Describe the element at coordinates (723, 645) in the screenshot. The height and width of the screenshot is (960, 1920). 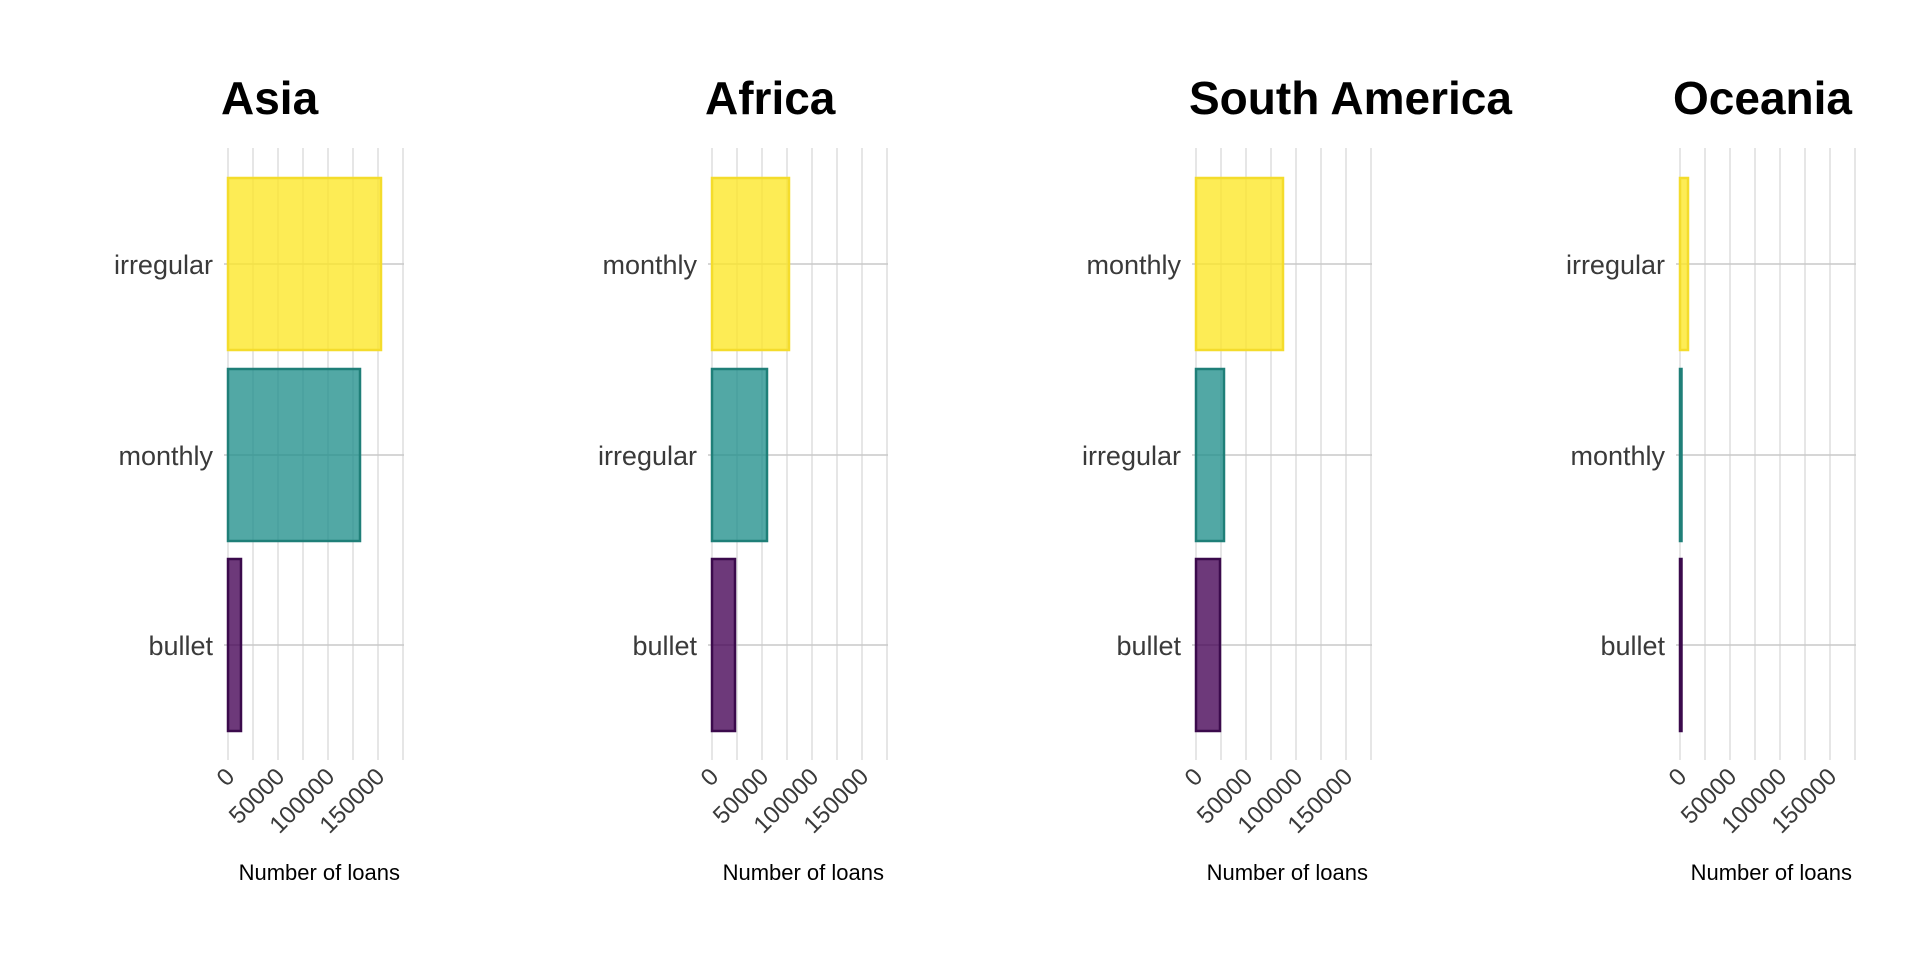
I see `bar-africa-bullet` at that location.